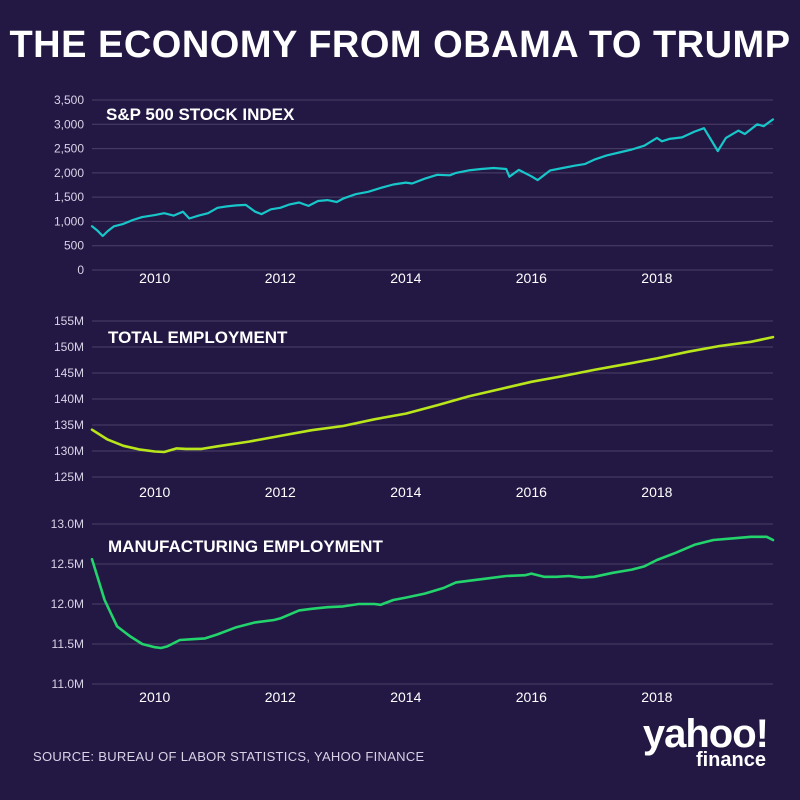 The height and width of the screenshot is (800, 800). I want to click on total-employment-x-tick-label: 2016, so click(531, 492).